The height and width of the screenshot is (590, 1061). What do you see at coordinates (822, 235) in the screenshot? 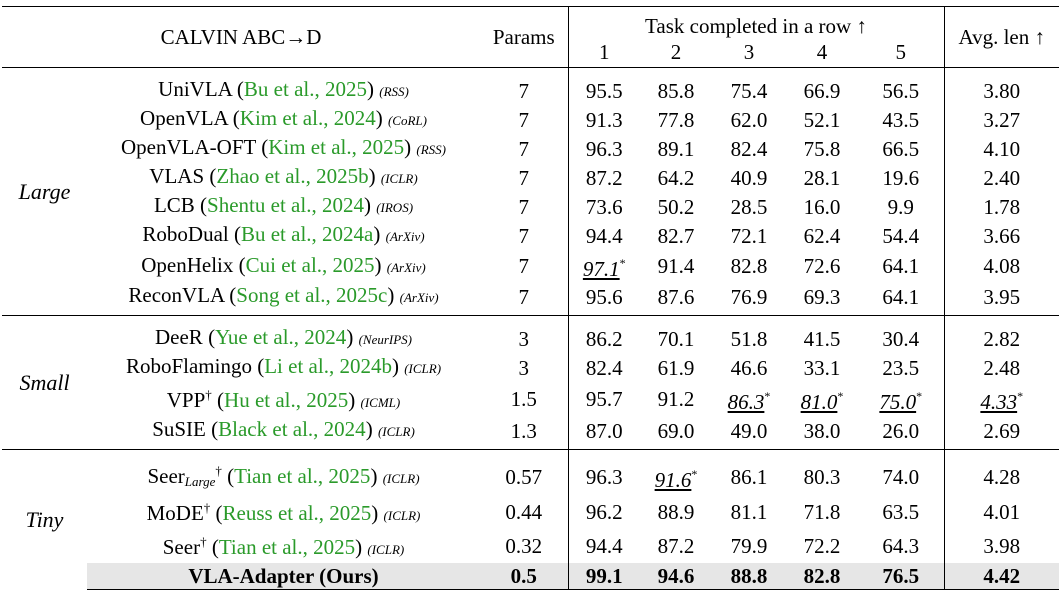
I see `value-cell: 62.4` at bounding box center [822, 235].